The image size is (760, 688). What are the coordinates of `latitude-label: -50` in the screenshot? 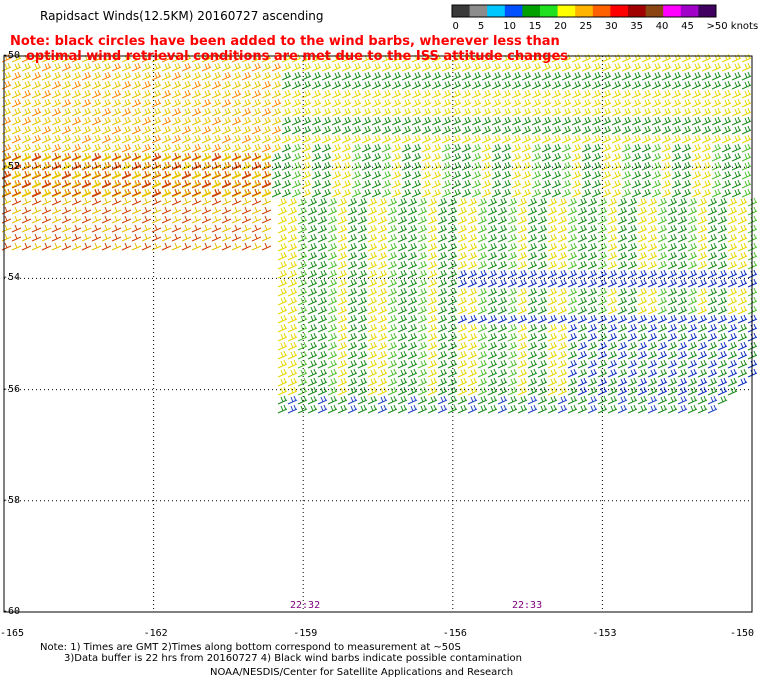 It's located at (11, 55).